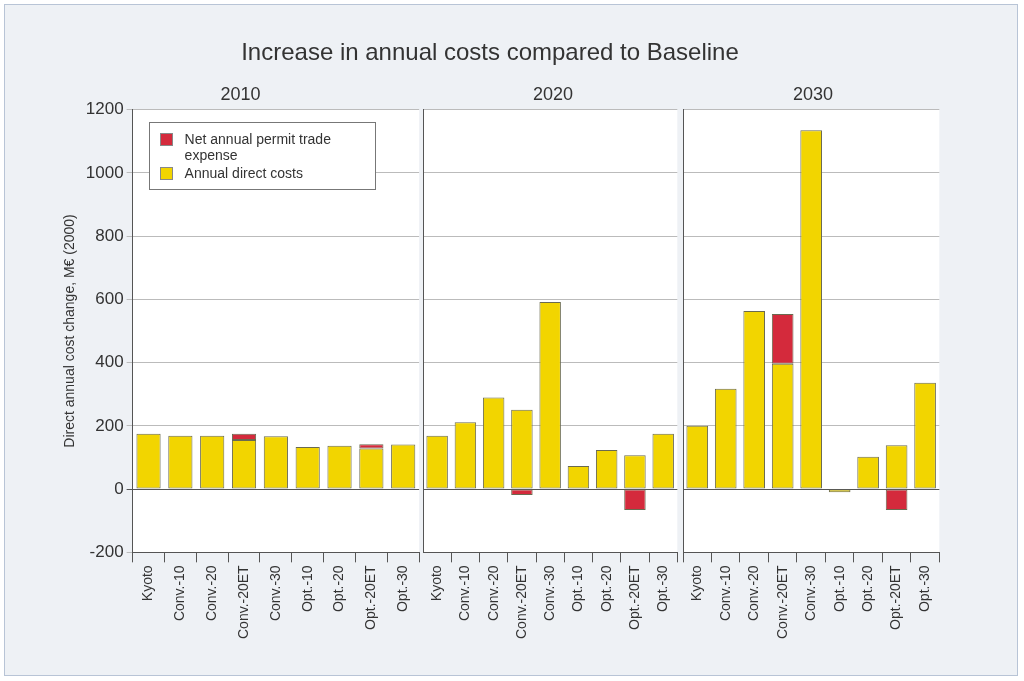  Describe the element at coordinates (553, 93) in the screenshot. I see `chart-subtitle: 2020` at that location.